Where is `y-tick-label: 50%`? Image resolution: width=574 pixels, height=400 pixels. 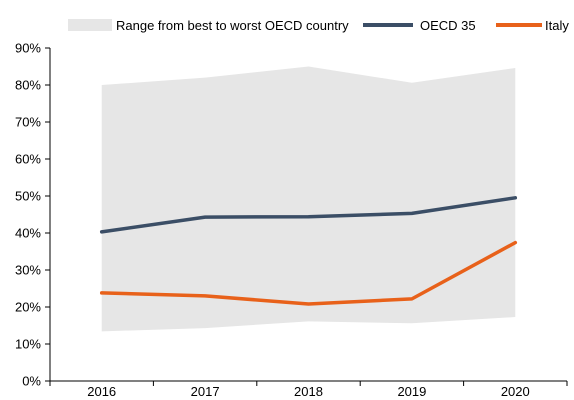 y-tick-label: 50% is located at coordinates (28, 196).